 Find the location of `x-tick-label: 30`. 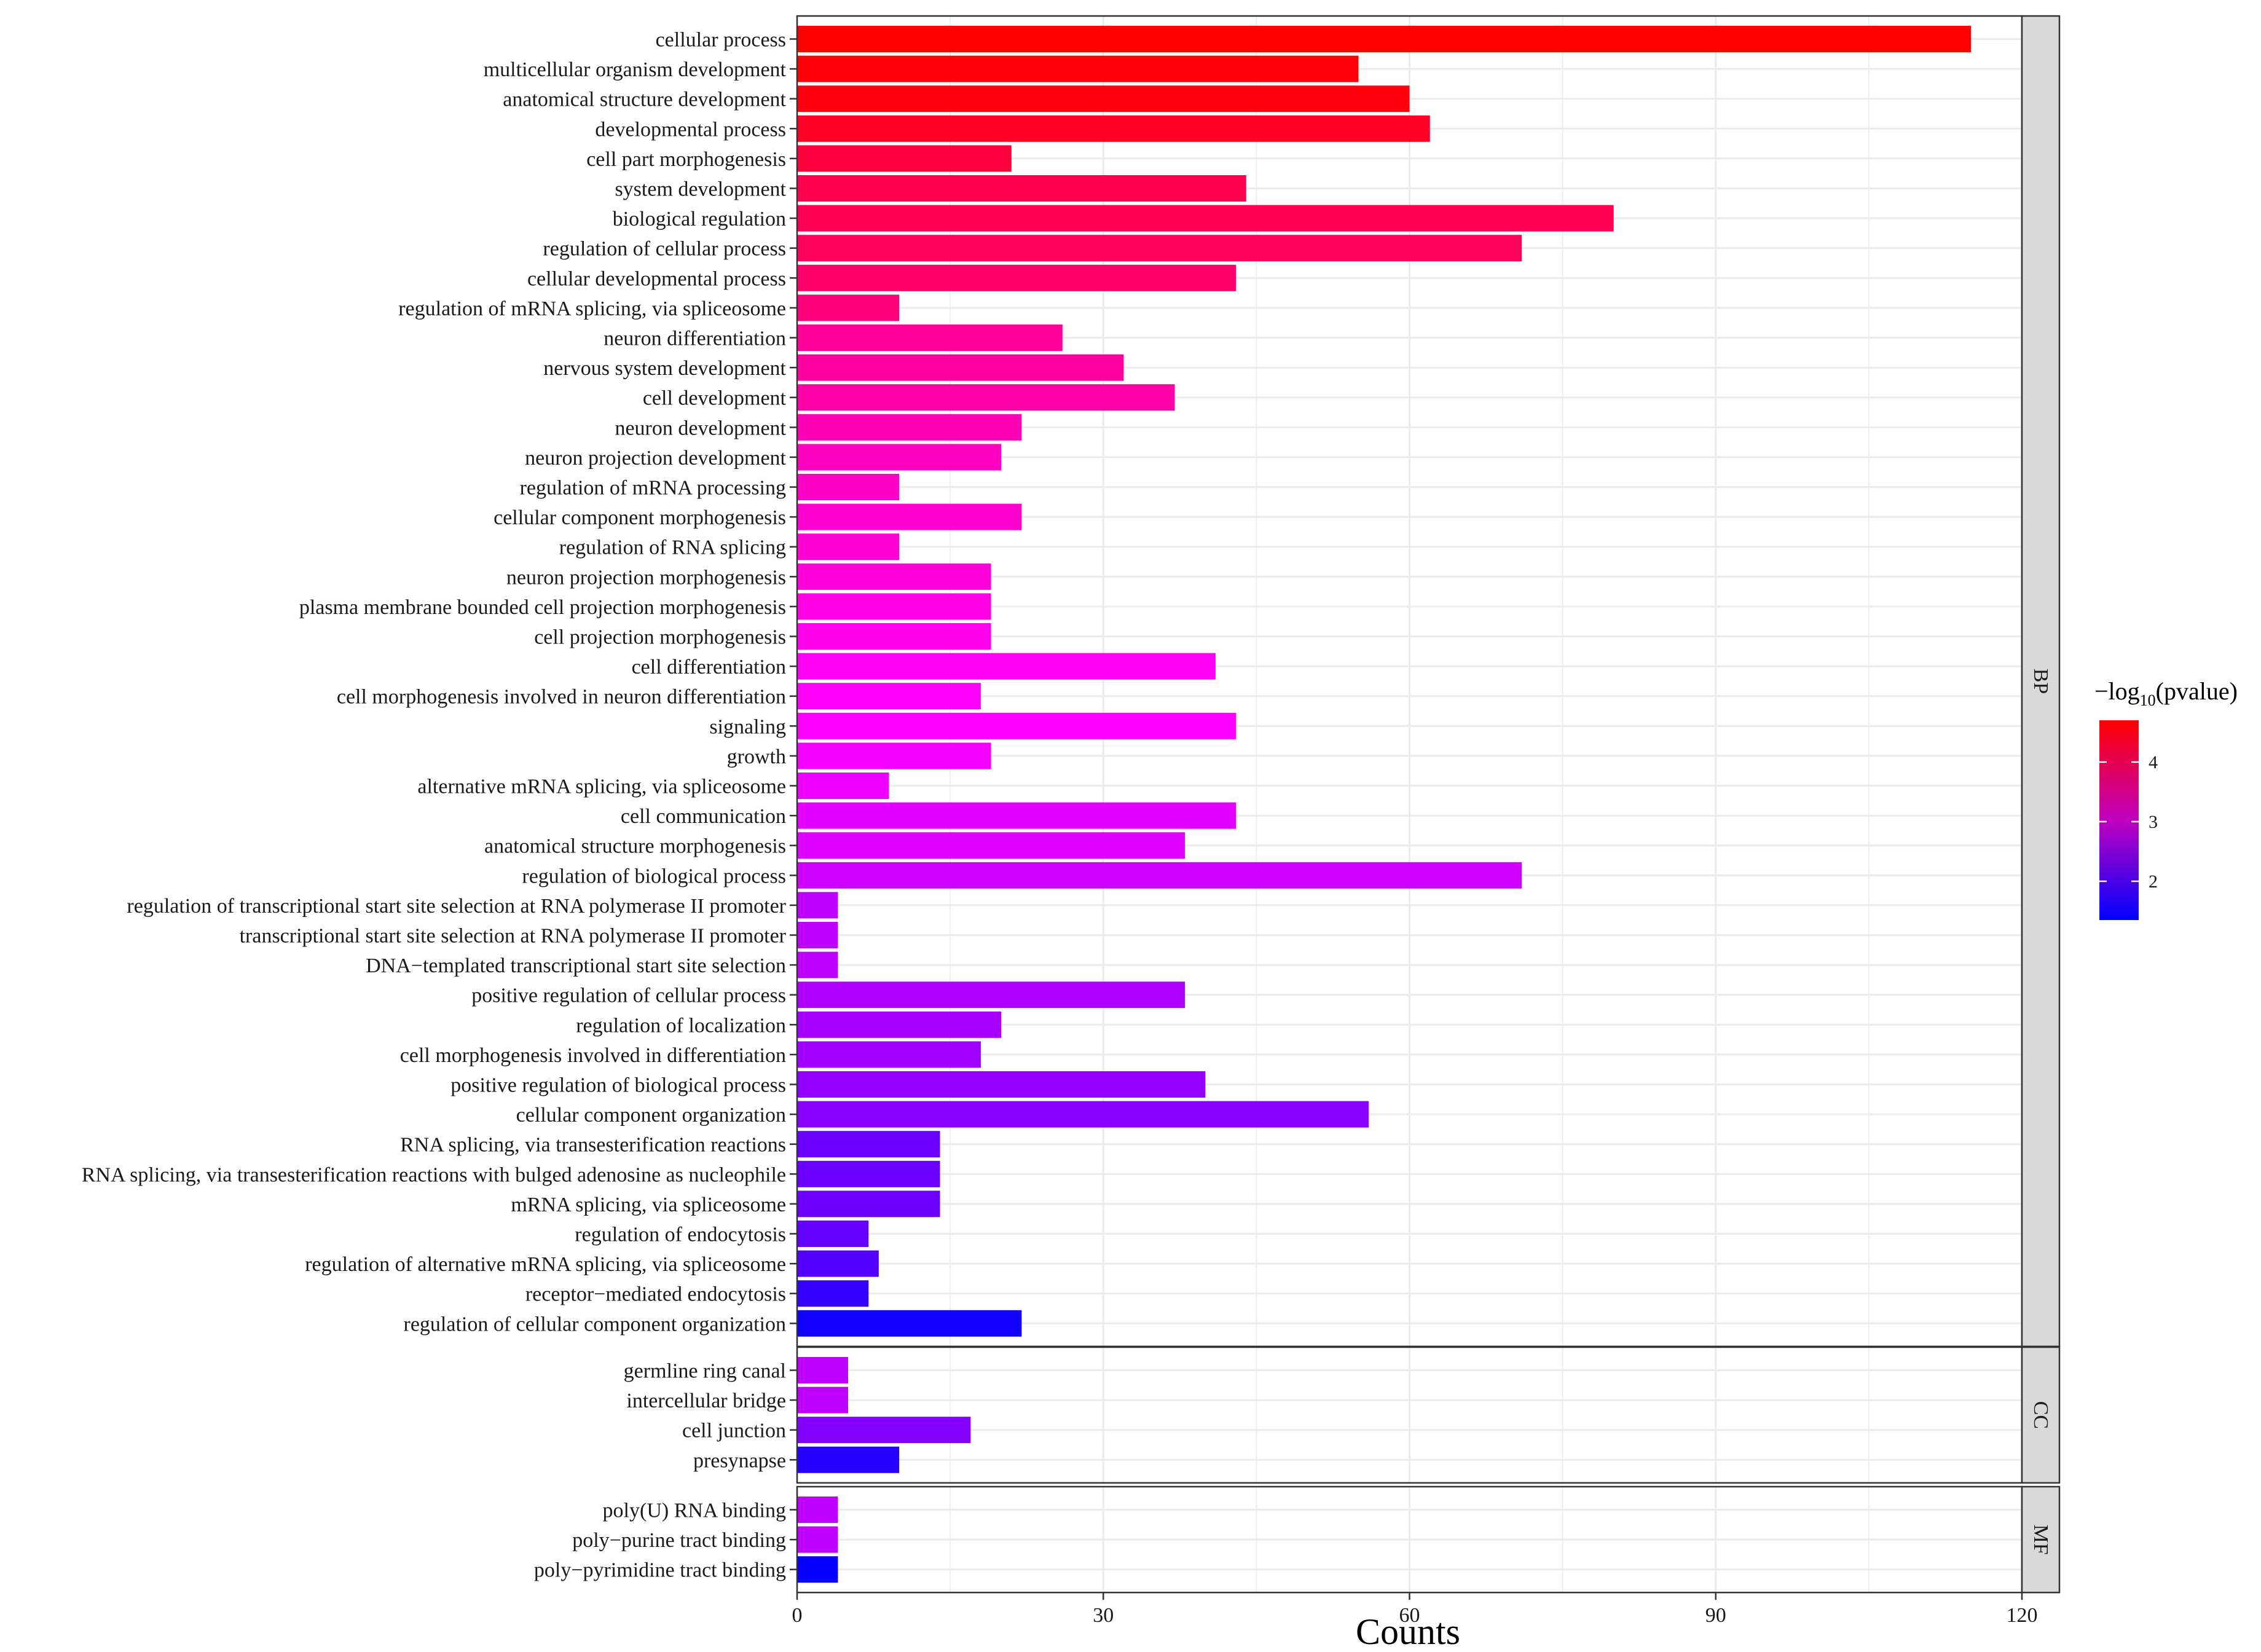

x-tick-label: 30 is located at coordinates (1103, 1616).